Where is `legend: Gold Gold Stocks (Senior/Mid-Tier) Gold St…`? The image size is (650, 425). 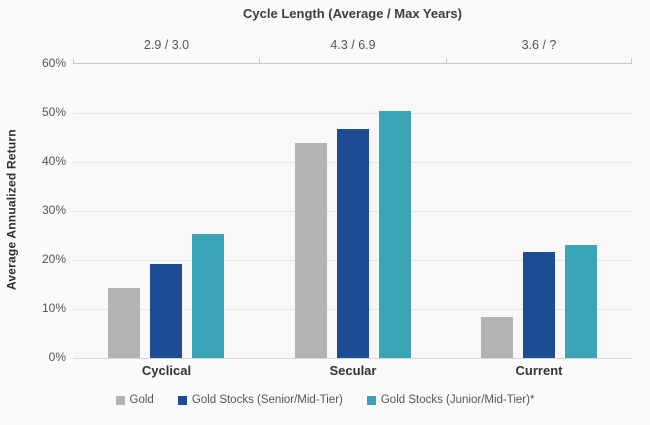
legend: Gold Gold Stocks (Senior/Mid-Tier) Gold St… is located at coordinates (325, 400).